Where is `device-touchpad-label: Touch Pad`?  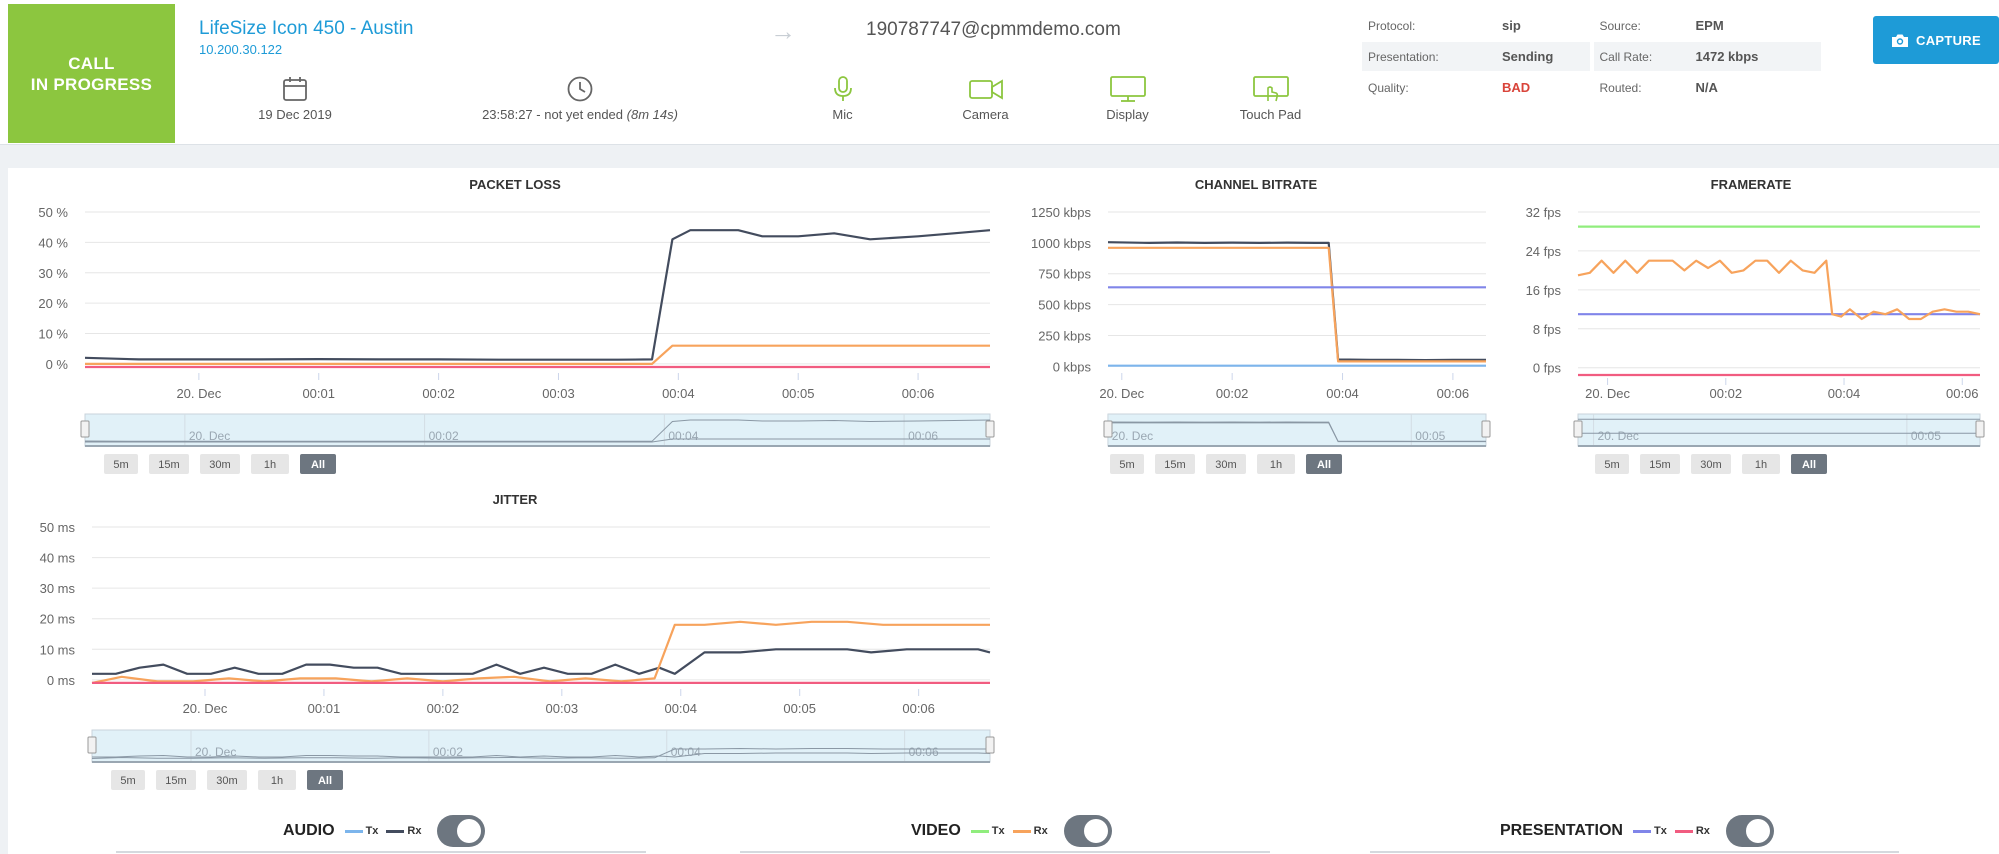 device-touchpad-label: Touch Pad is located at coordinates (1270, 114).